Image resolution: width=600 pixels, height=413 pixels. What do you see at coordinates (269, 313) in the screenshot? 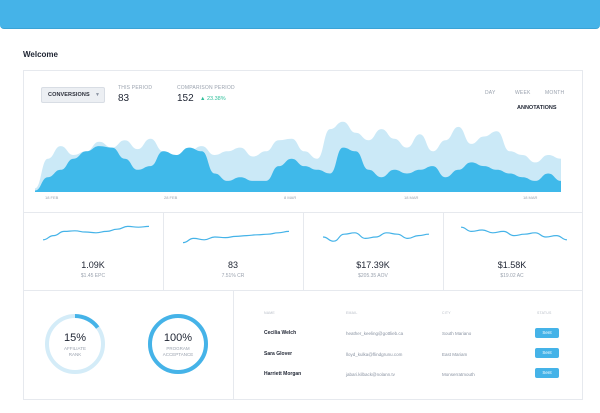
I see `column-header-name: NAME` at bounding box center [269, 313].